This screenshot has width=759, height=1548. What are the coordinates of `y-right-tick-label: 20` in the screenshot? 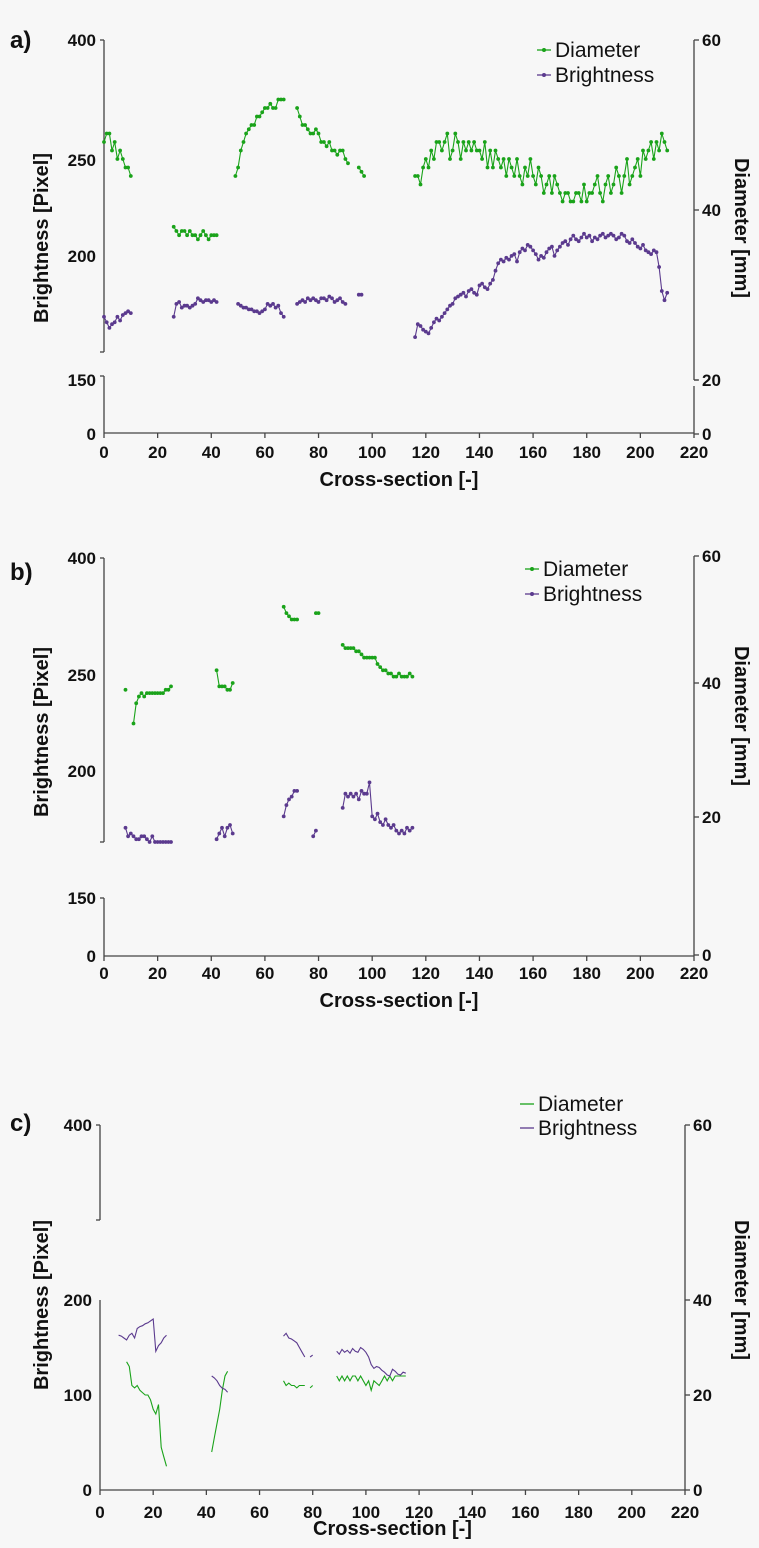 It's located at (711, 380).